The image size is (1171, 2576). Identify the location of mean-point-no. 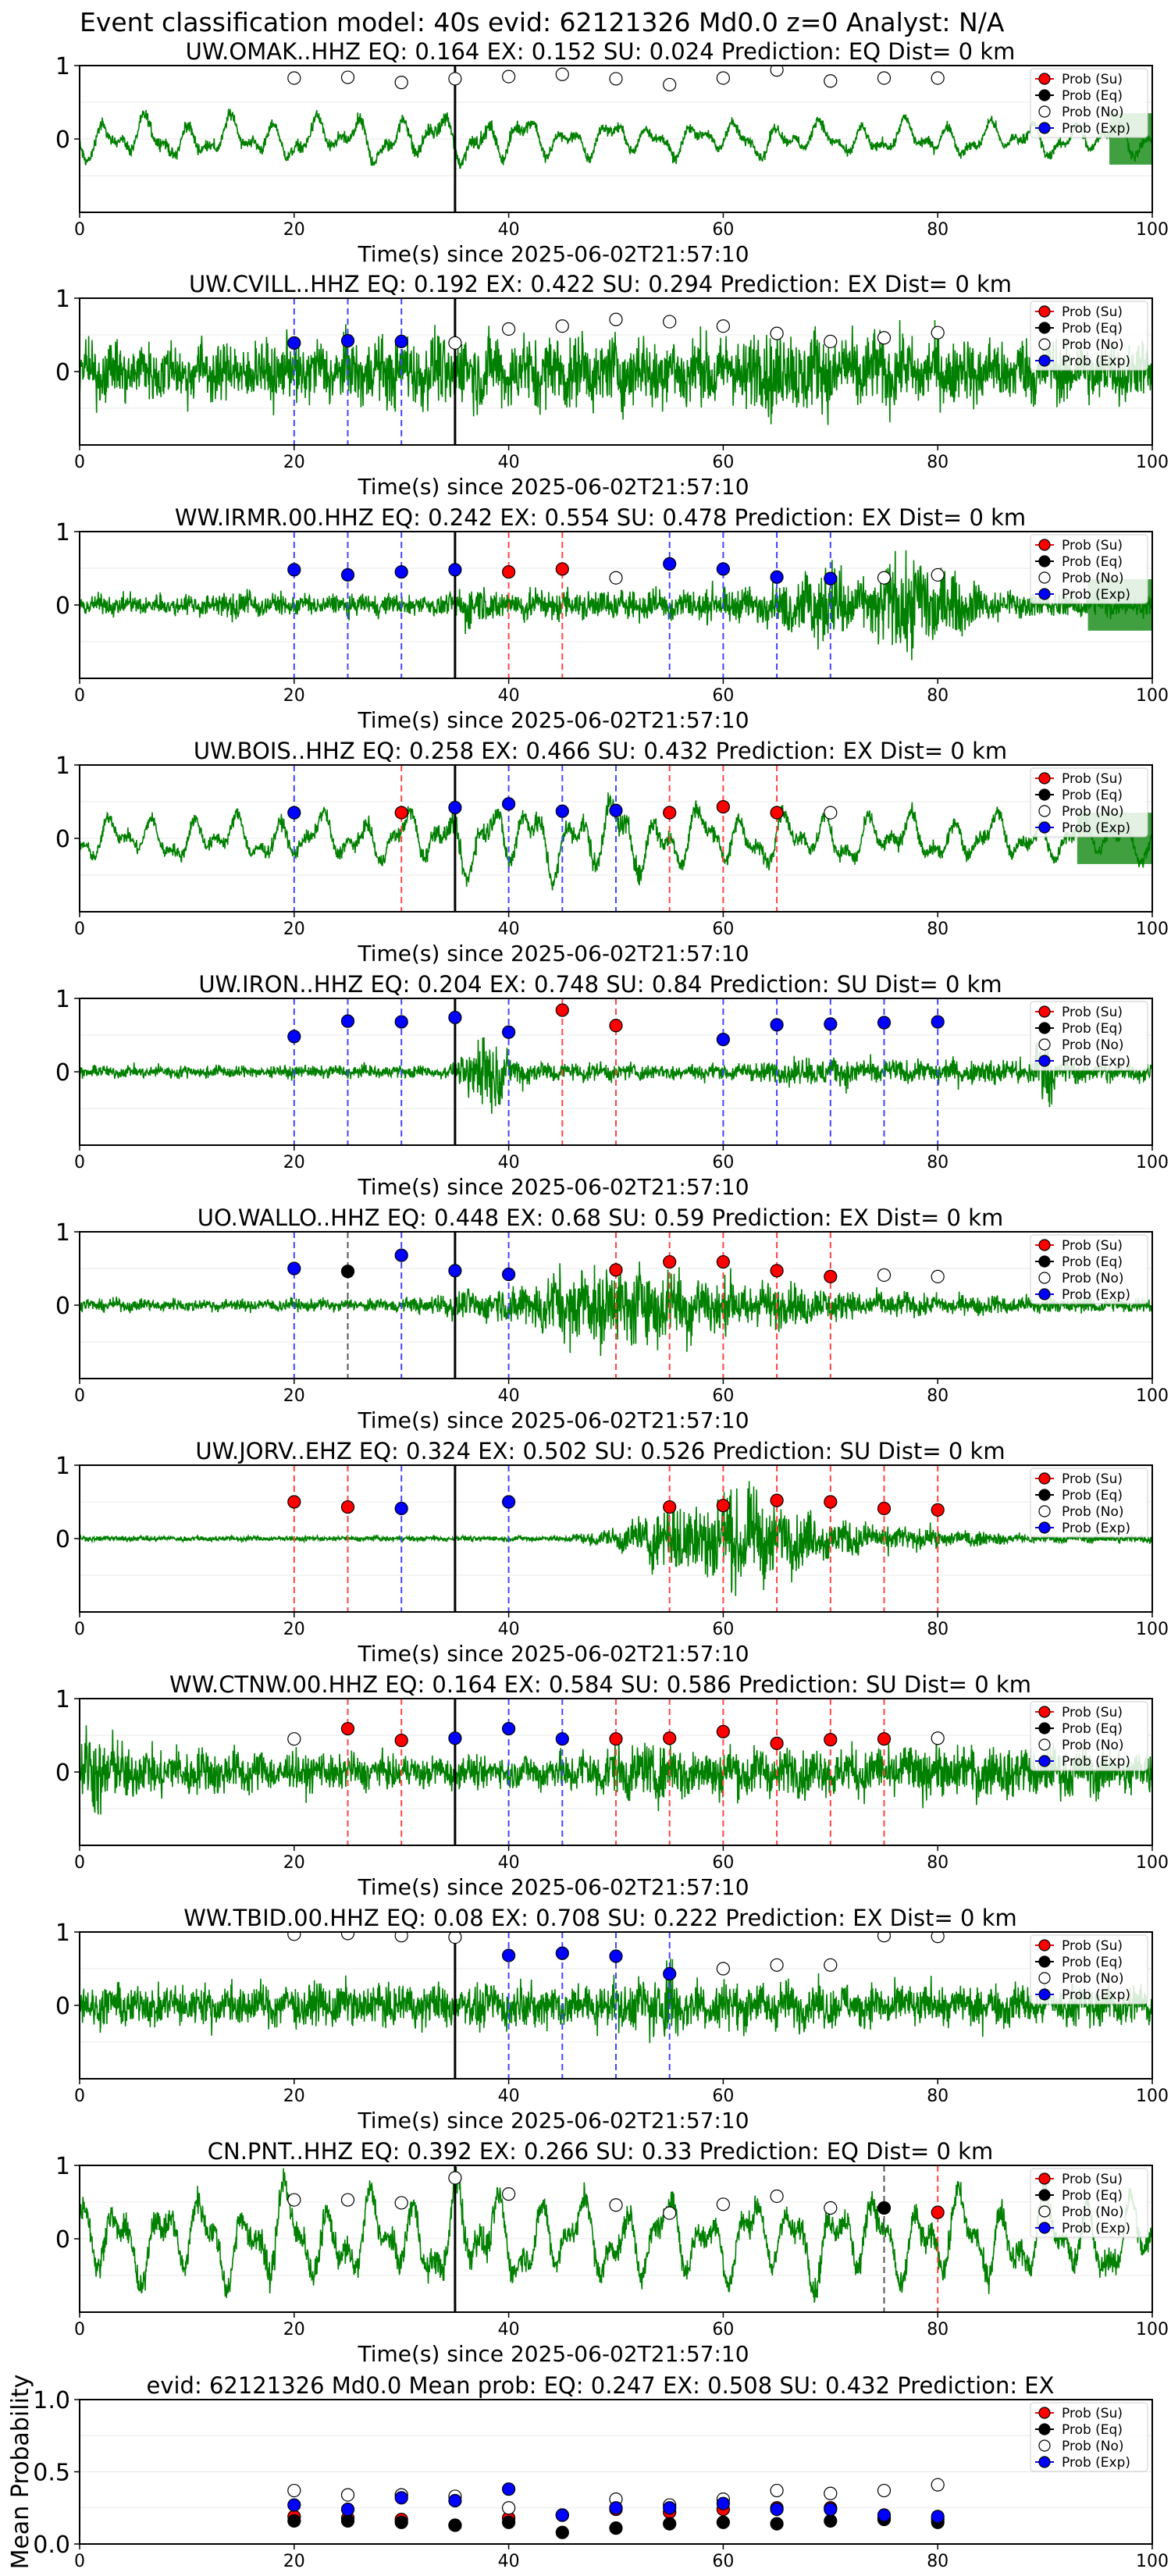
(347, 2495).